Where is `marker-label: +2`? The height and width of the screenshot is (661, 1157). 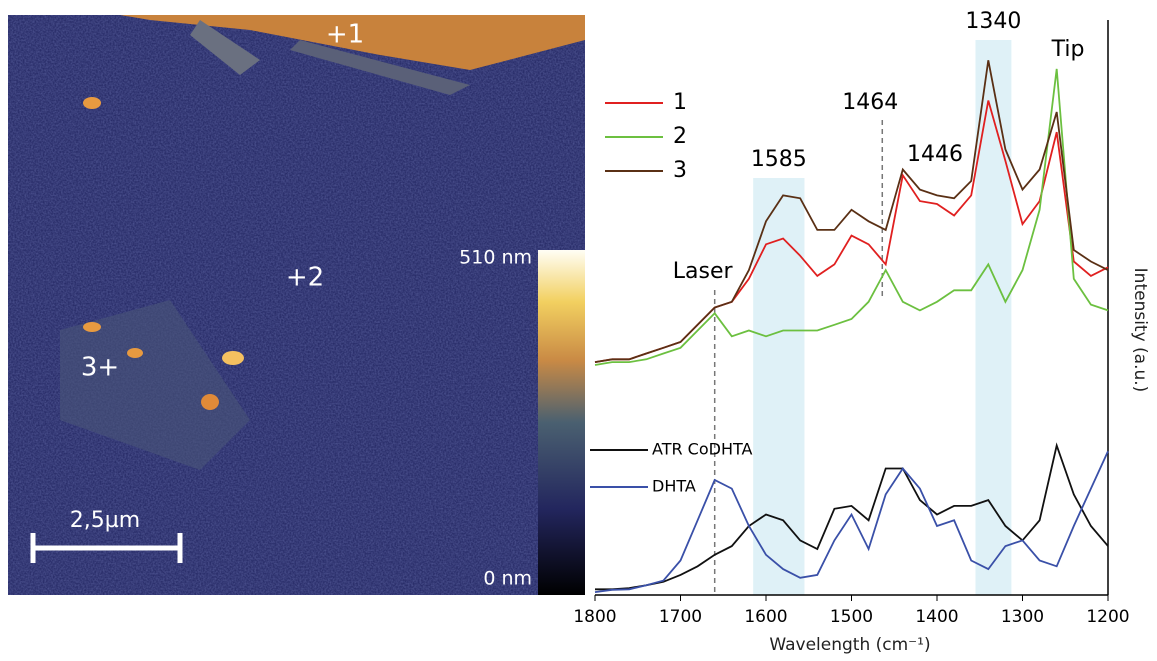
marker-label: +2 is located at coordinates (305, 278).